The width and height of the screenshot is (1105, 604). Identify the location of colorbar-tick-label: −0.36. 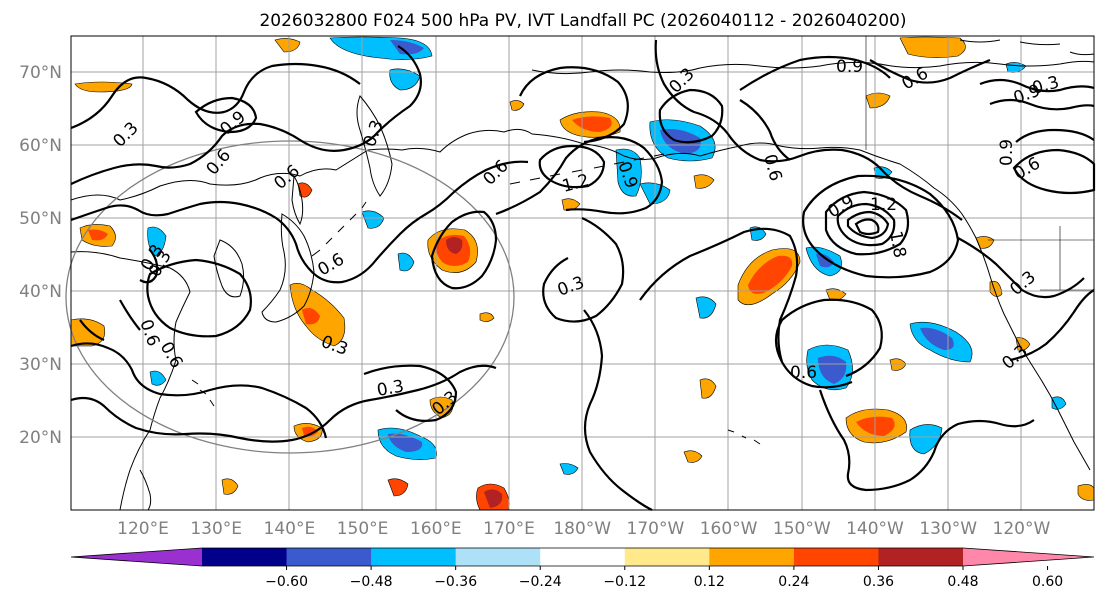
(455, 582).